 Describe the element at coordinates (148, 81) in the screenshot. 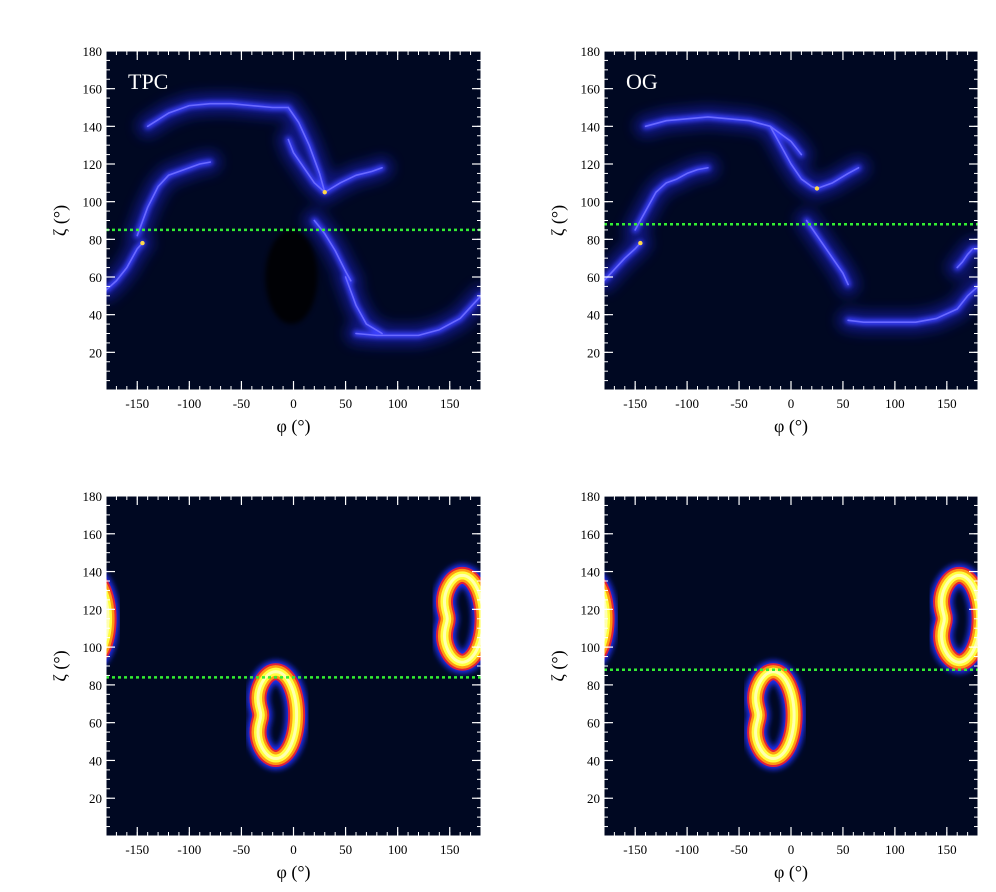

I see `panel-label: TPC` at that location.